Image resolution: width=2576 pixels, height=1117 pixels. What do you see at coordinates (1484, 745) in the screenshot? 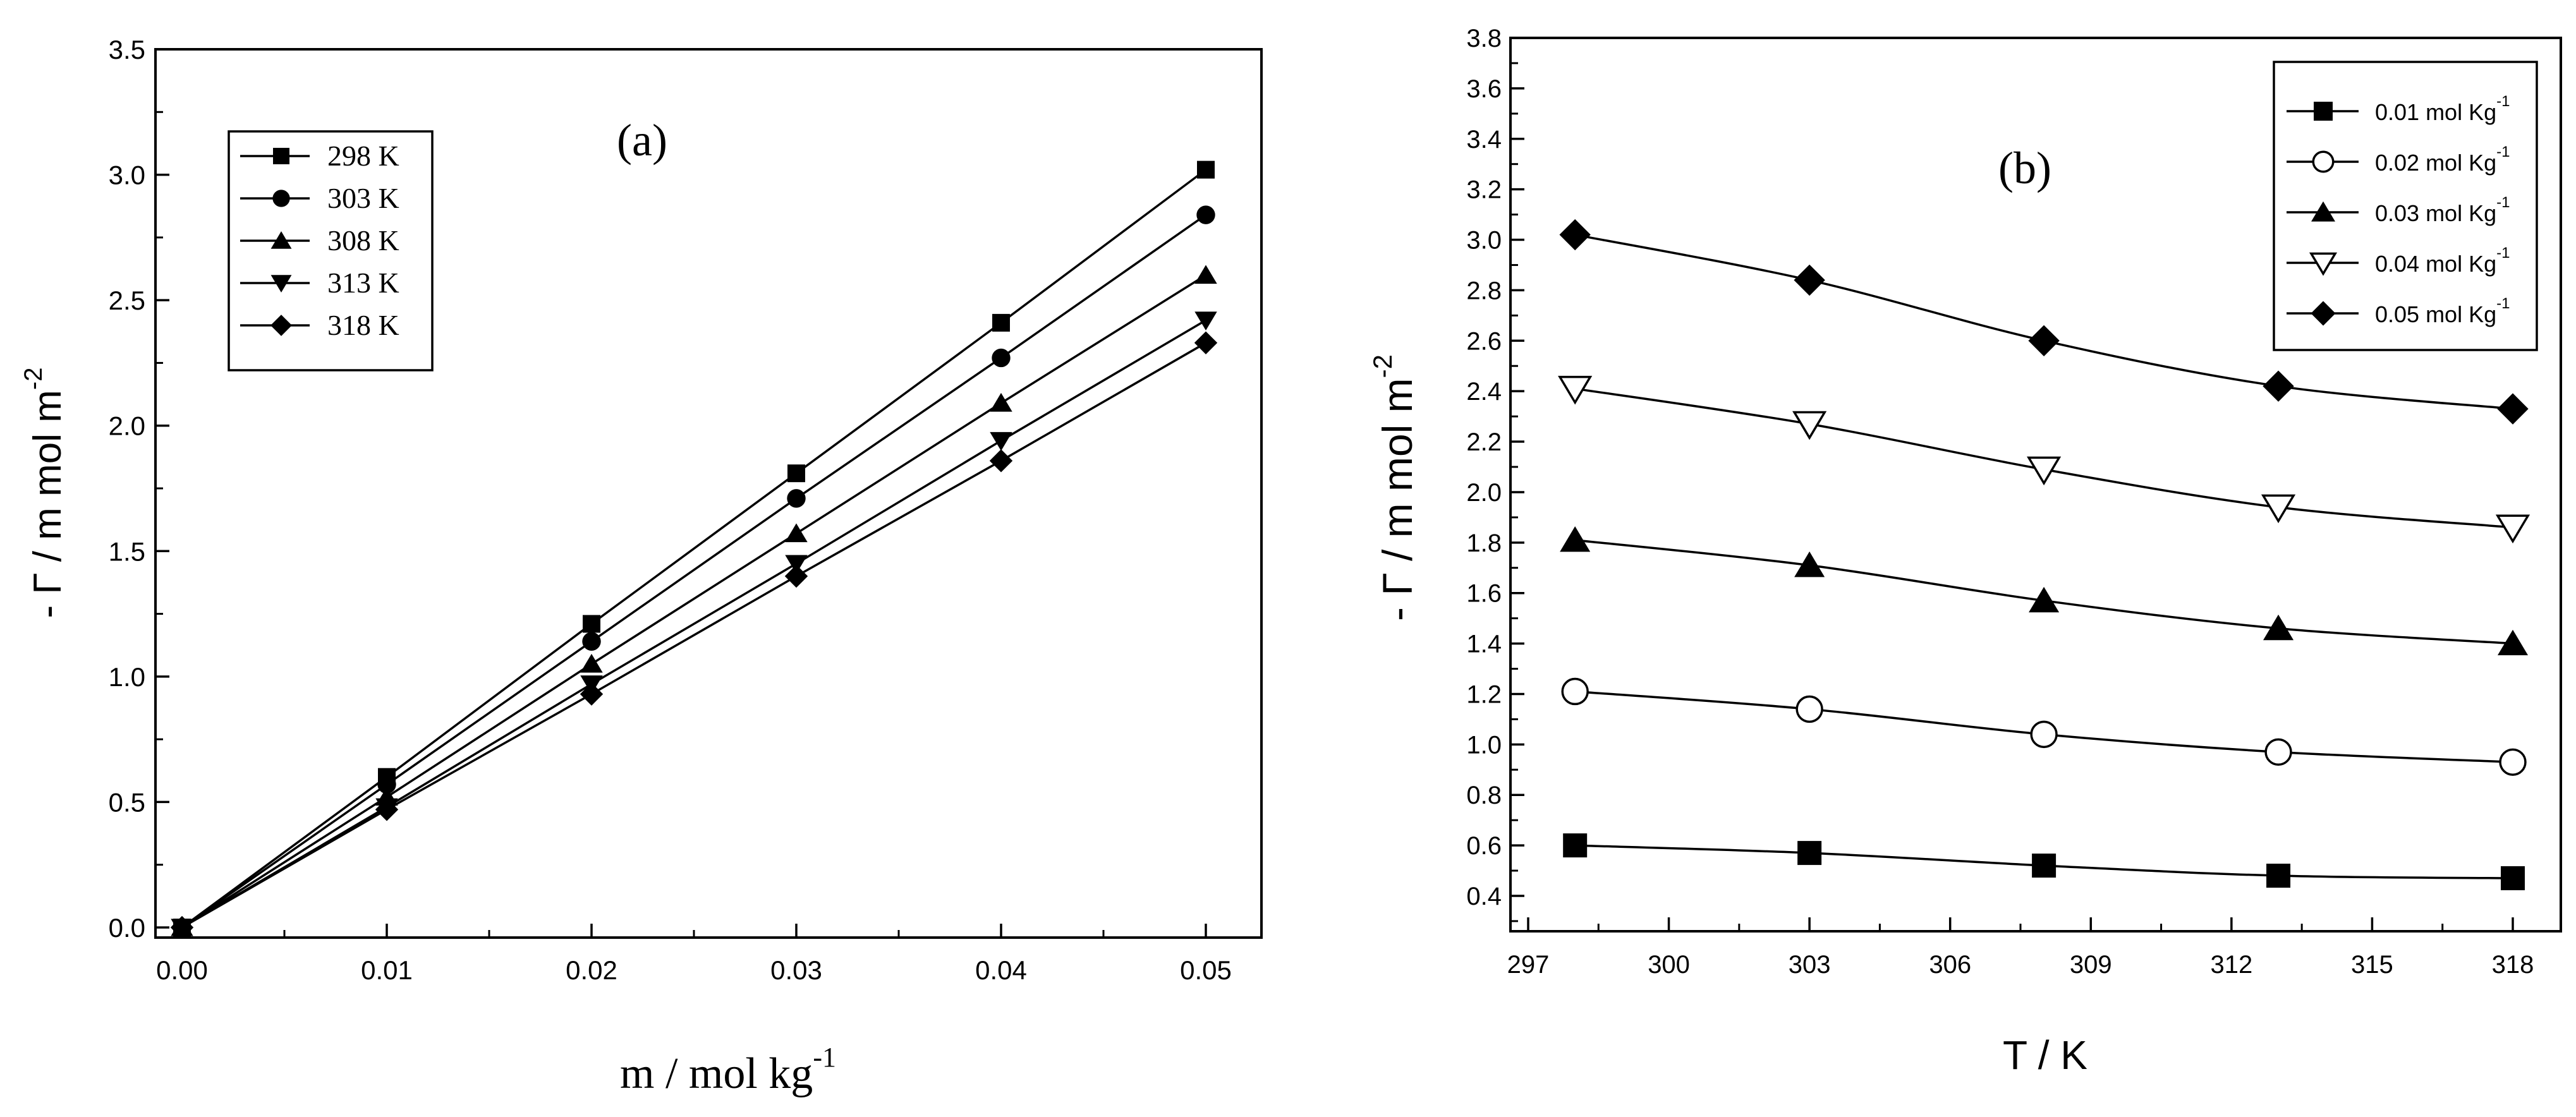
I see `y-tick-label-b: 1.0` at bounding box center [1484, 745].